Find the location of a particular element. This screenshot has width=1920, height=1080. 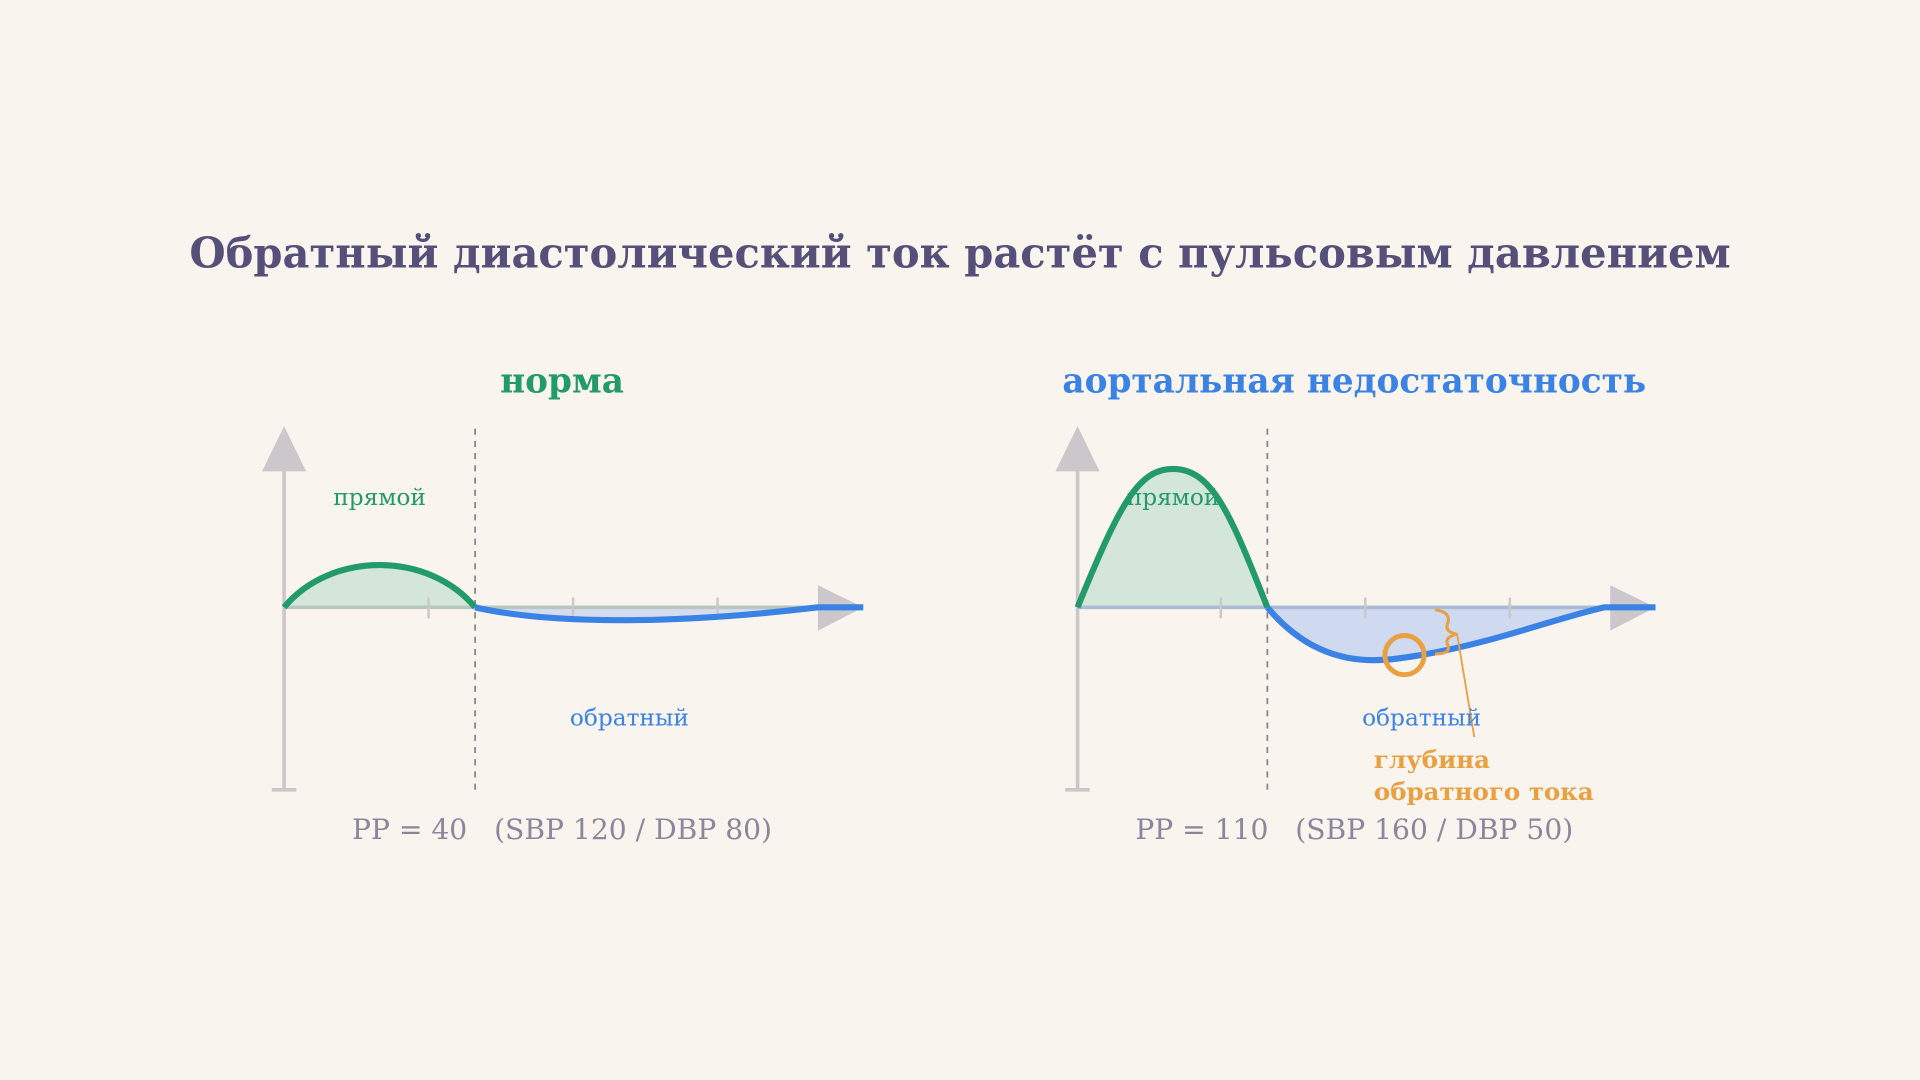

panel-title: аортальная недостаточность is located at coordinates (1354, 381).